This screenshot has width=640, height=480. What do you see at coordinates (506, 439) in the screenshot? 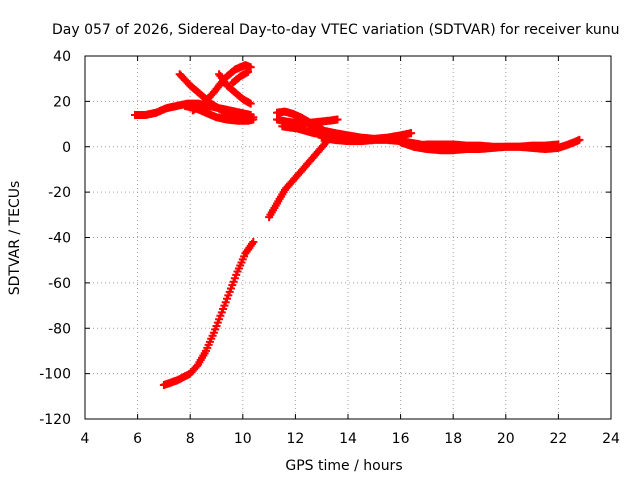
I see `x-tick-label: 20` at bounding box center [506, 439].